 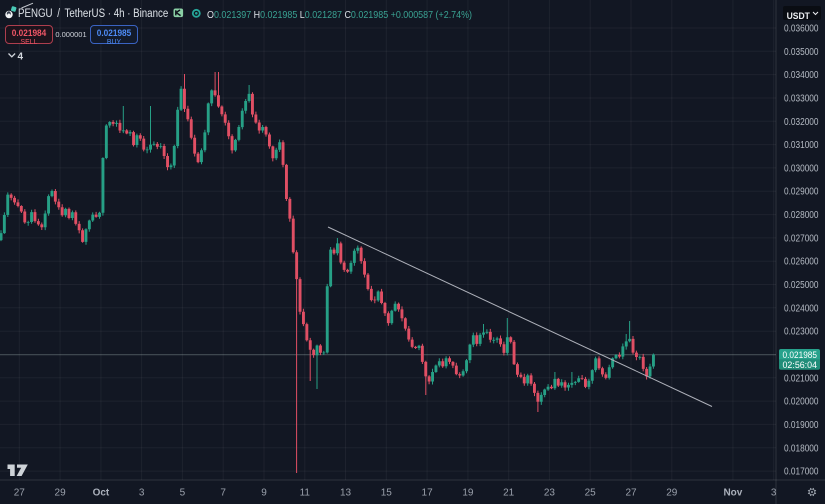 I want to click on svg-text: 0.035000, so click(x=801, y=52).